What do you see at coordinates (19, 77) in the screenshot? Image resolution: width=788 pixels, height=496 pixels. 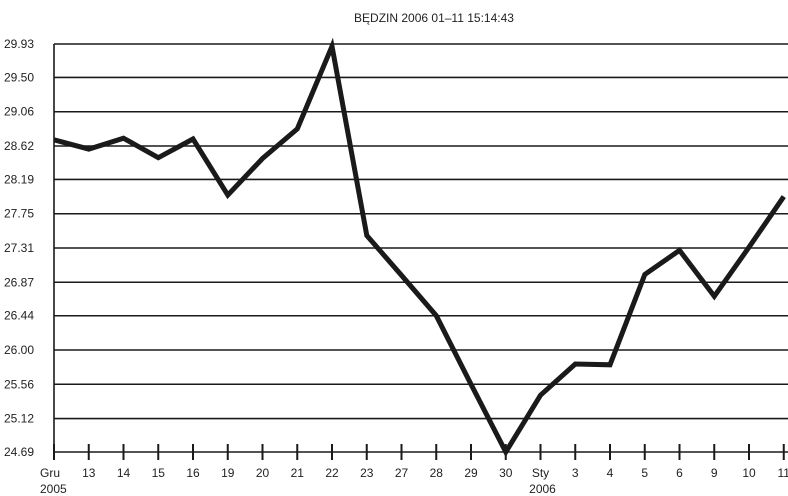 I see `y-tick-label: 29.50` at bounding box center [19, 77].